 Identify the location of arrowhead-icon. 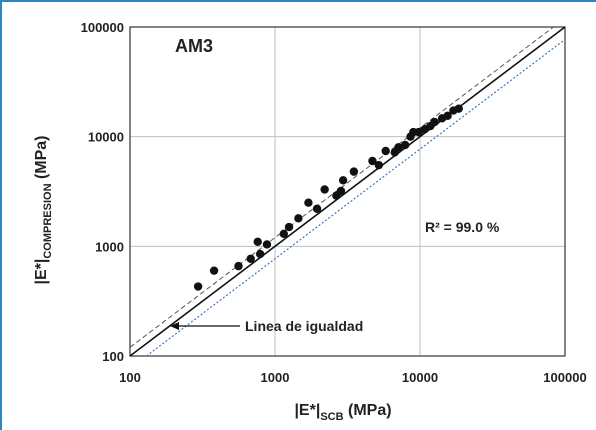
(174, 326).